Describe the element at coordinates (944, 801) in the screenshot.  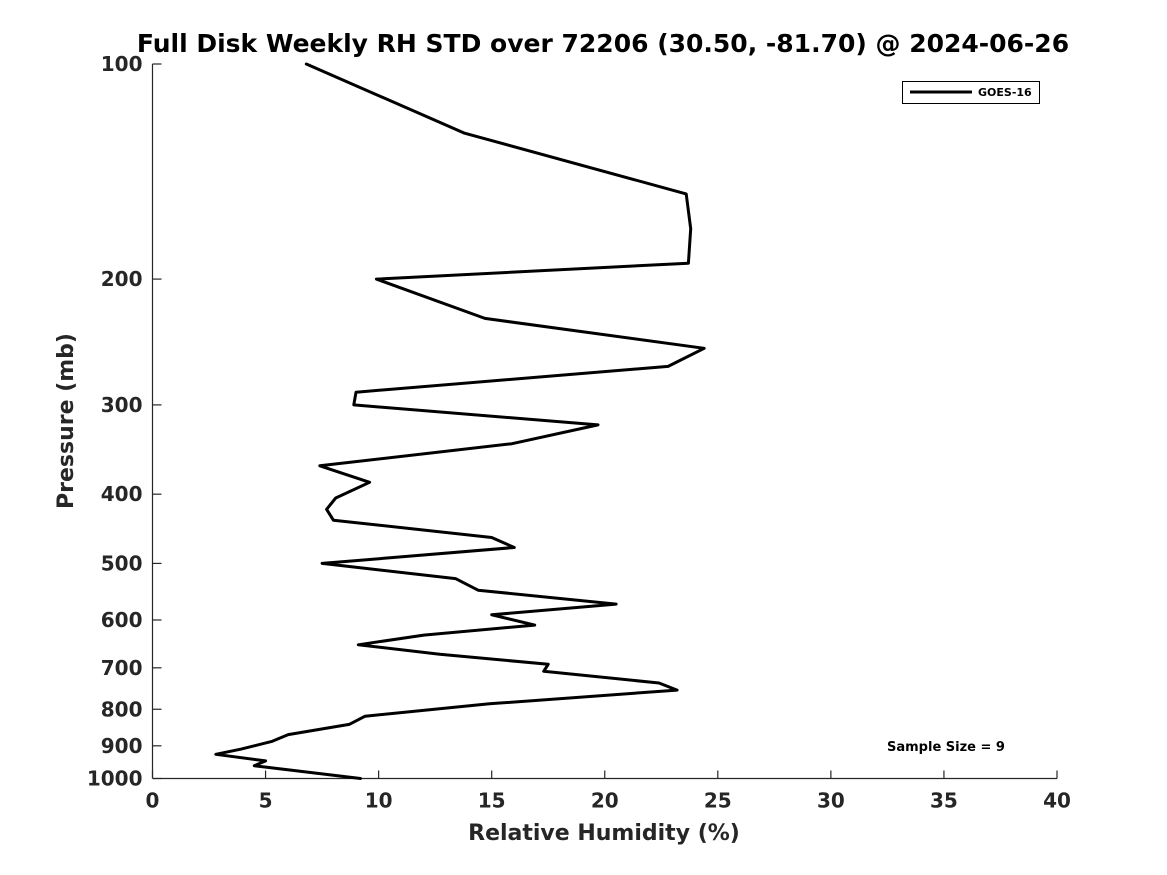
I see `x-tick-label: 35` at that location.